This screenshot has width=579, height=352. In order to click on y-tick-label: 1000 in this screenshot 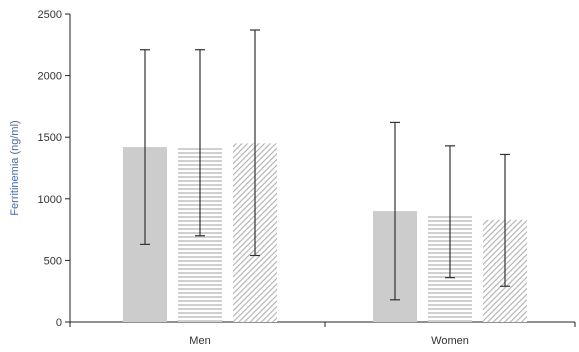, I will do `click(50, 200)`.